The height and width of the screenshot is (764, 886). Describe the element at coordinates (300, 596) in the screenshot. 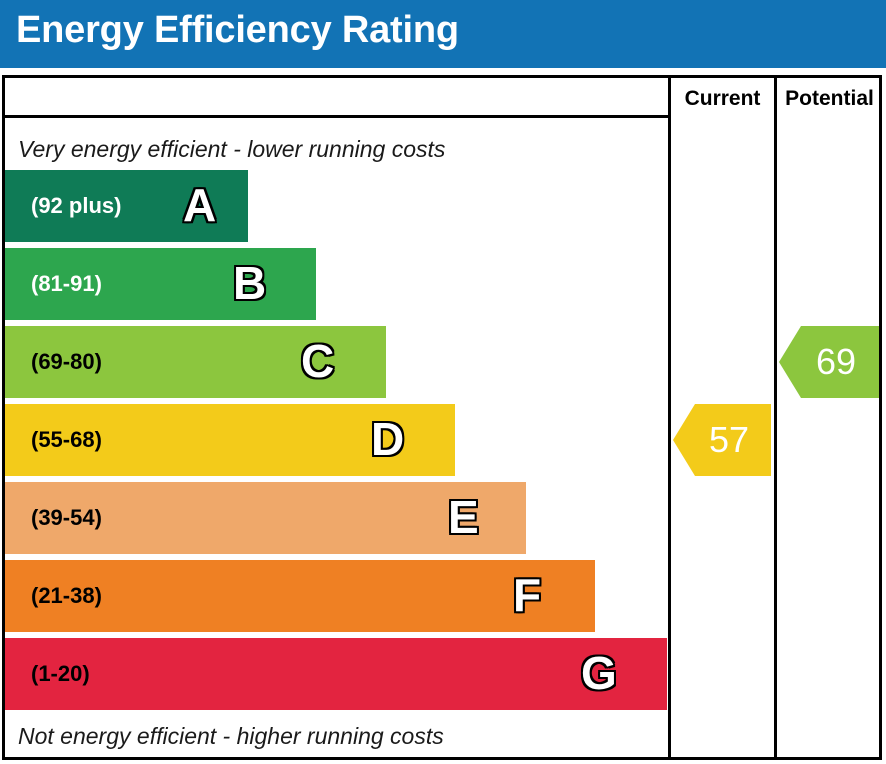

I see `rating-band-f: (21-38) F` at that location.